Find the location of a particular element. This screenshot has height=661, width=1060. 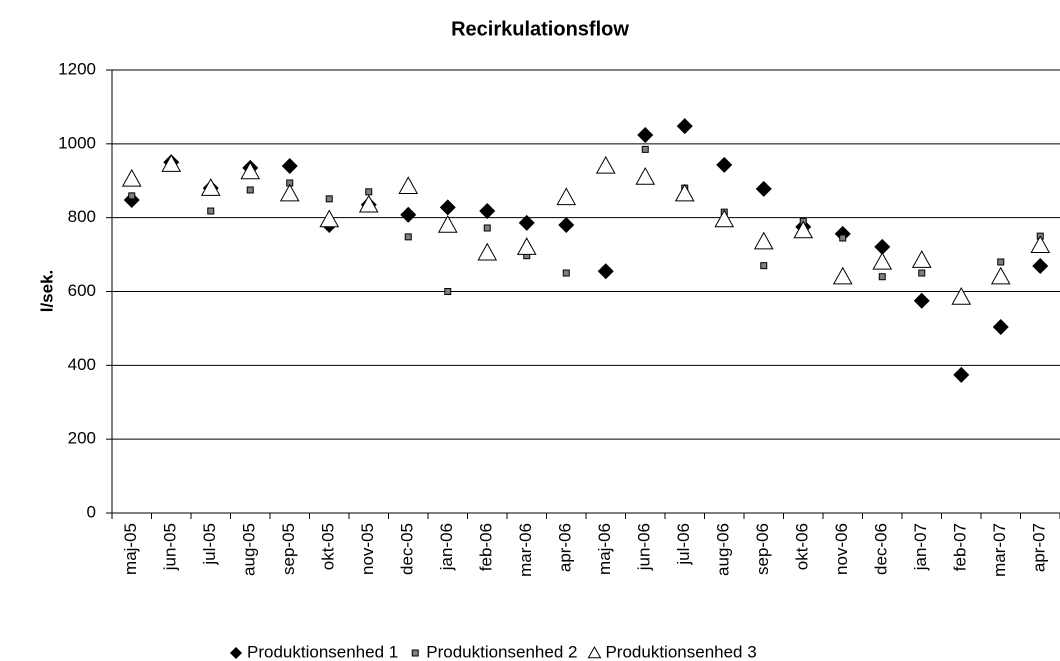

y-tick-label: 800 is located at coordinates (82, 216).